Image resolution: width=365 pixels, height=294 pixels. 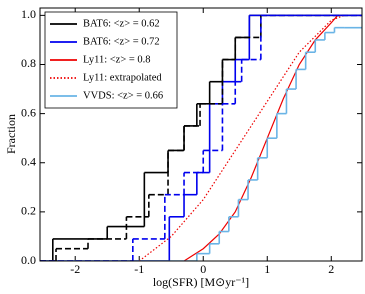 What do you see at coordinates (28, 63) in the screenshot?
I see `y-tick-label: 0.8` at bounding box center [28, 63].